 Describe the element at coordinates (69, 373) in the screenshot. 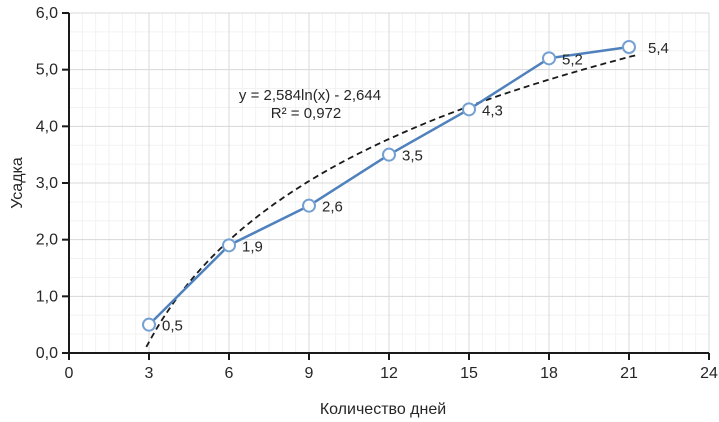

I see `x-tick-label: 0` at that location.